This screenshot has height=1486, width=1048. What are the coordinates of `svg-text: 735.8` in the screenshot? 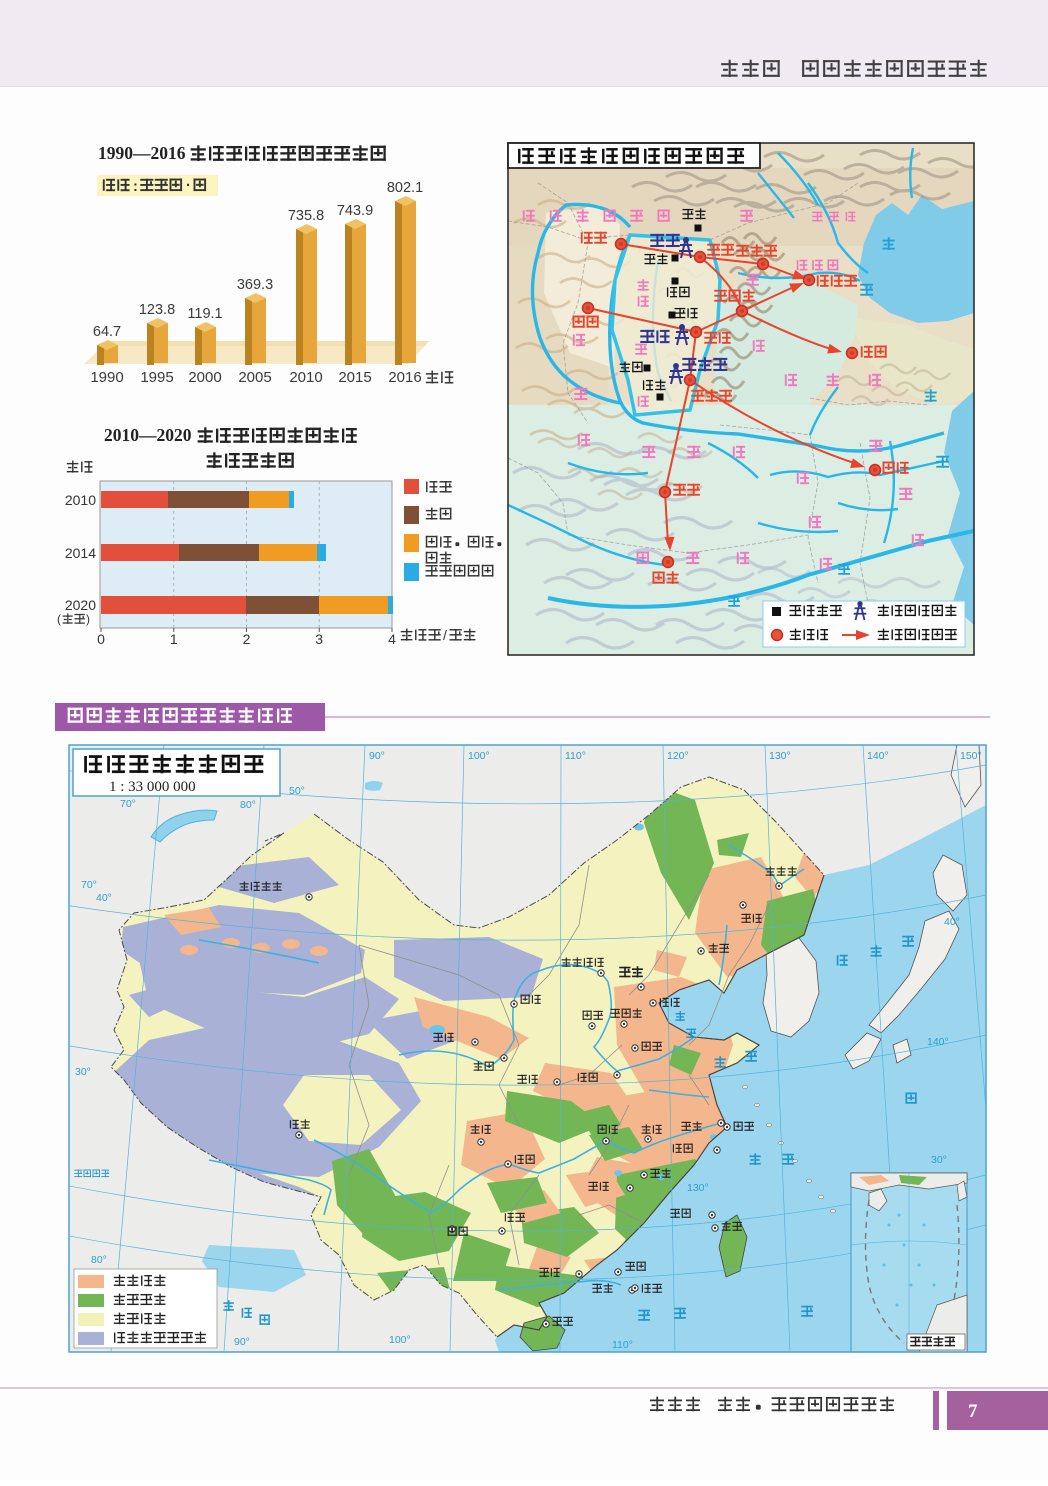 It's located at (306, 216).